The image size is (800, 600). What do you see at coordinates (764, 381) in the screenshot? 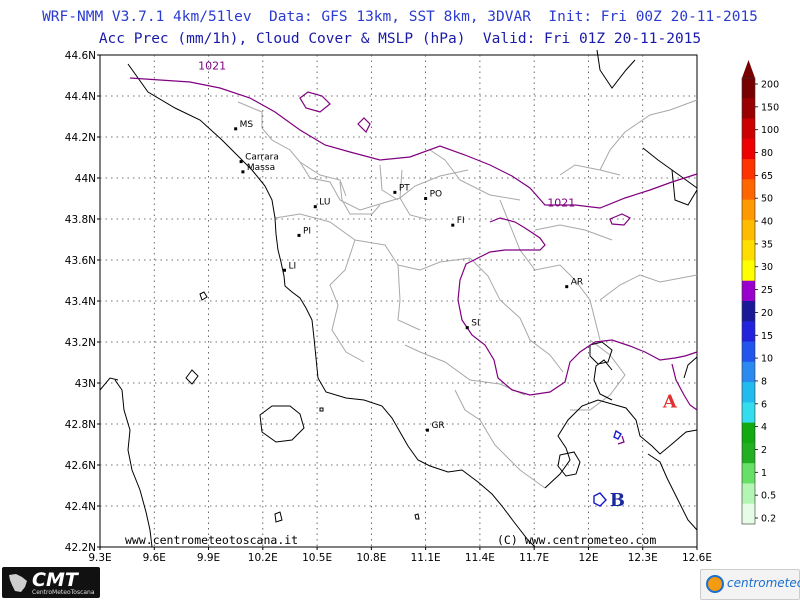
I see `legend-label: 8` at bounding box center [764, 381].